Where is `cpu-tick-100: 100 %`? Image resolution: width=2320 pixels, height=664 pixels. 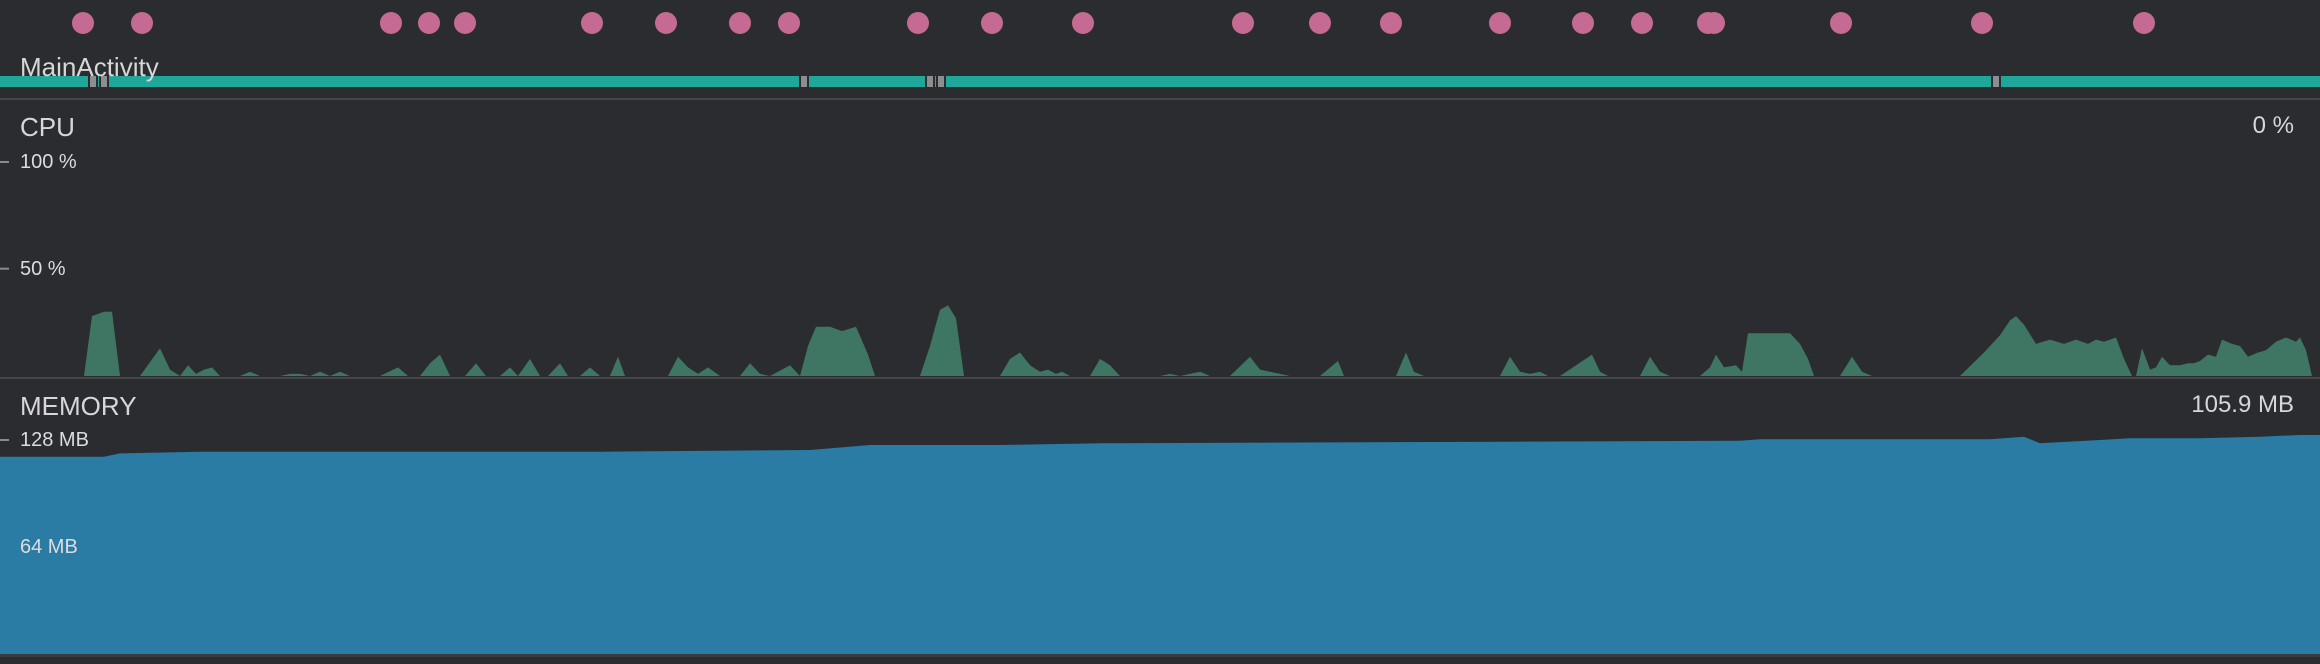
cpu-tick-100: 100 % is located at coordinates (48, 162).